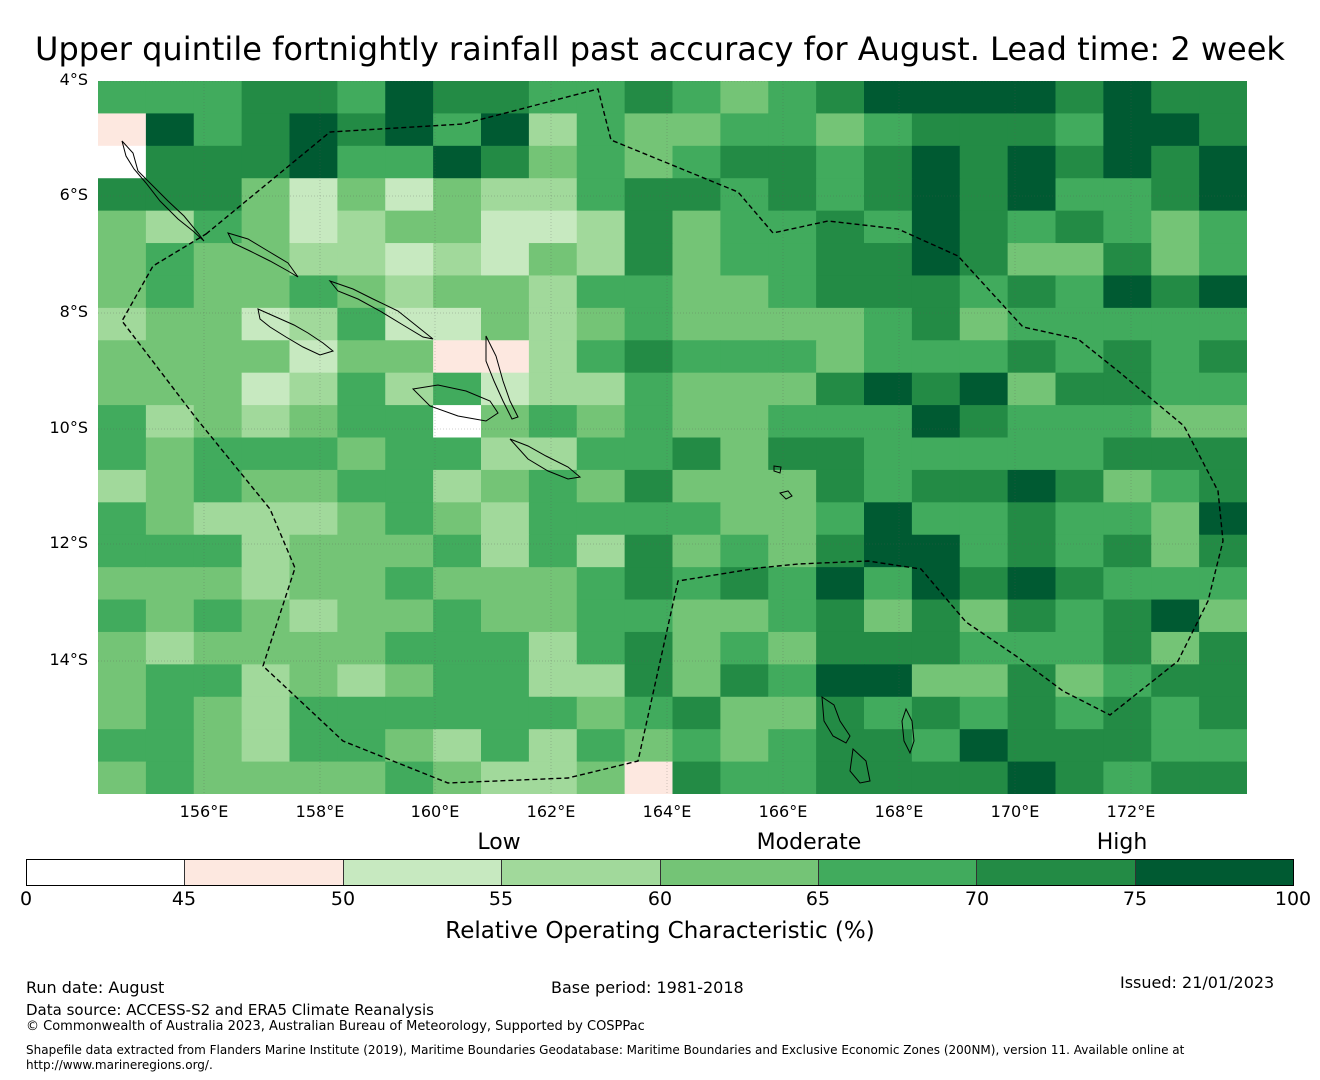  Describe the element at coordinates (660, 931) in the screenshot. I see `colorbar-label: Relative Operating Characteristic (%)` at that location.